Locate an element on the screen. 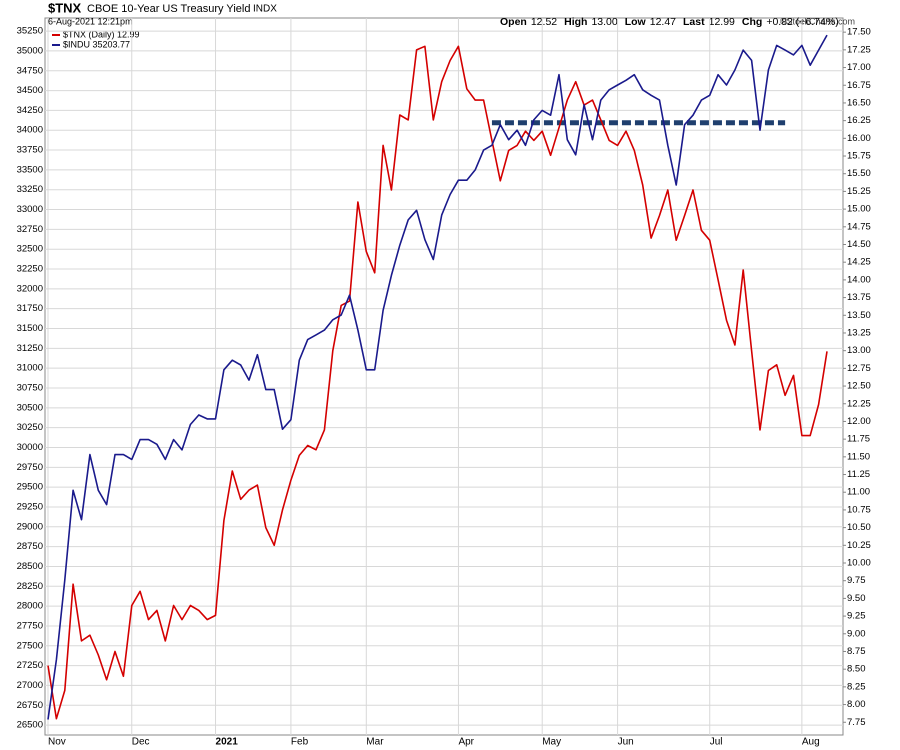 Image resolution: width=900 pixels, height=750 pixels. y-tick-label: 28500 is located at coordinates (30, 566).